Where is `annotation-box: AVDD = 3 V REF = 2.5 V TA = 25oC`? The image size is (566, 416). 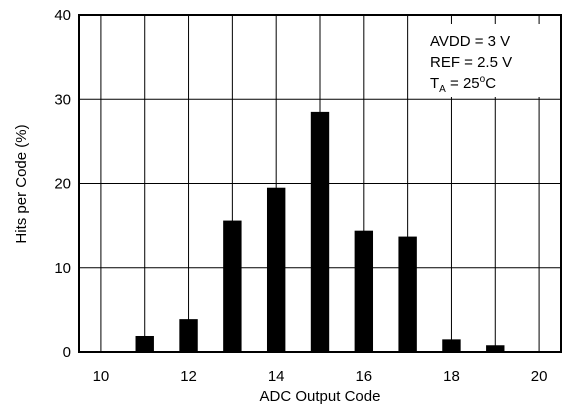
annotation-box: AVDD = 3 V REF = 2.5 V TA = 25oC is located at coordinates (471, 64).